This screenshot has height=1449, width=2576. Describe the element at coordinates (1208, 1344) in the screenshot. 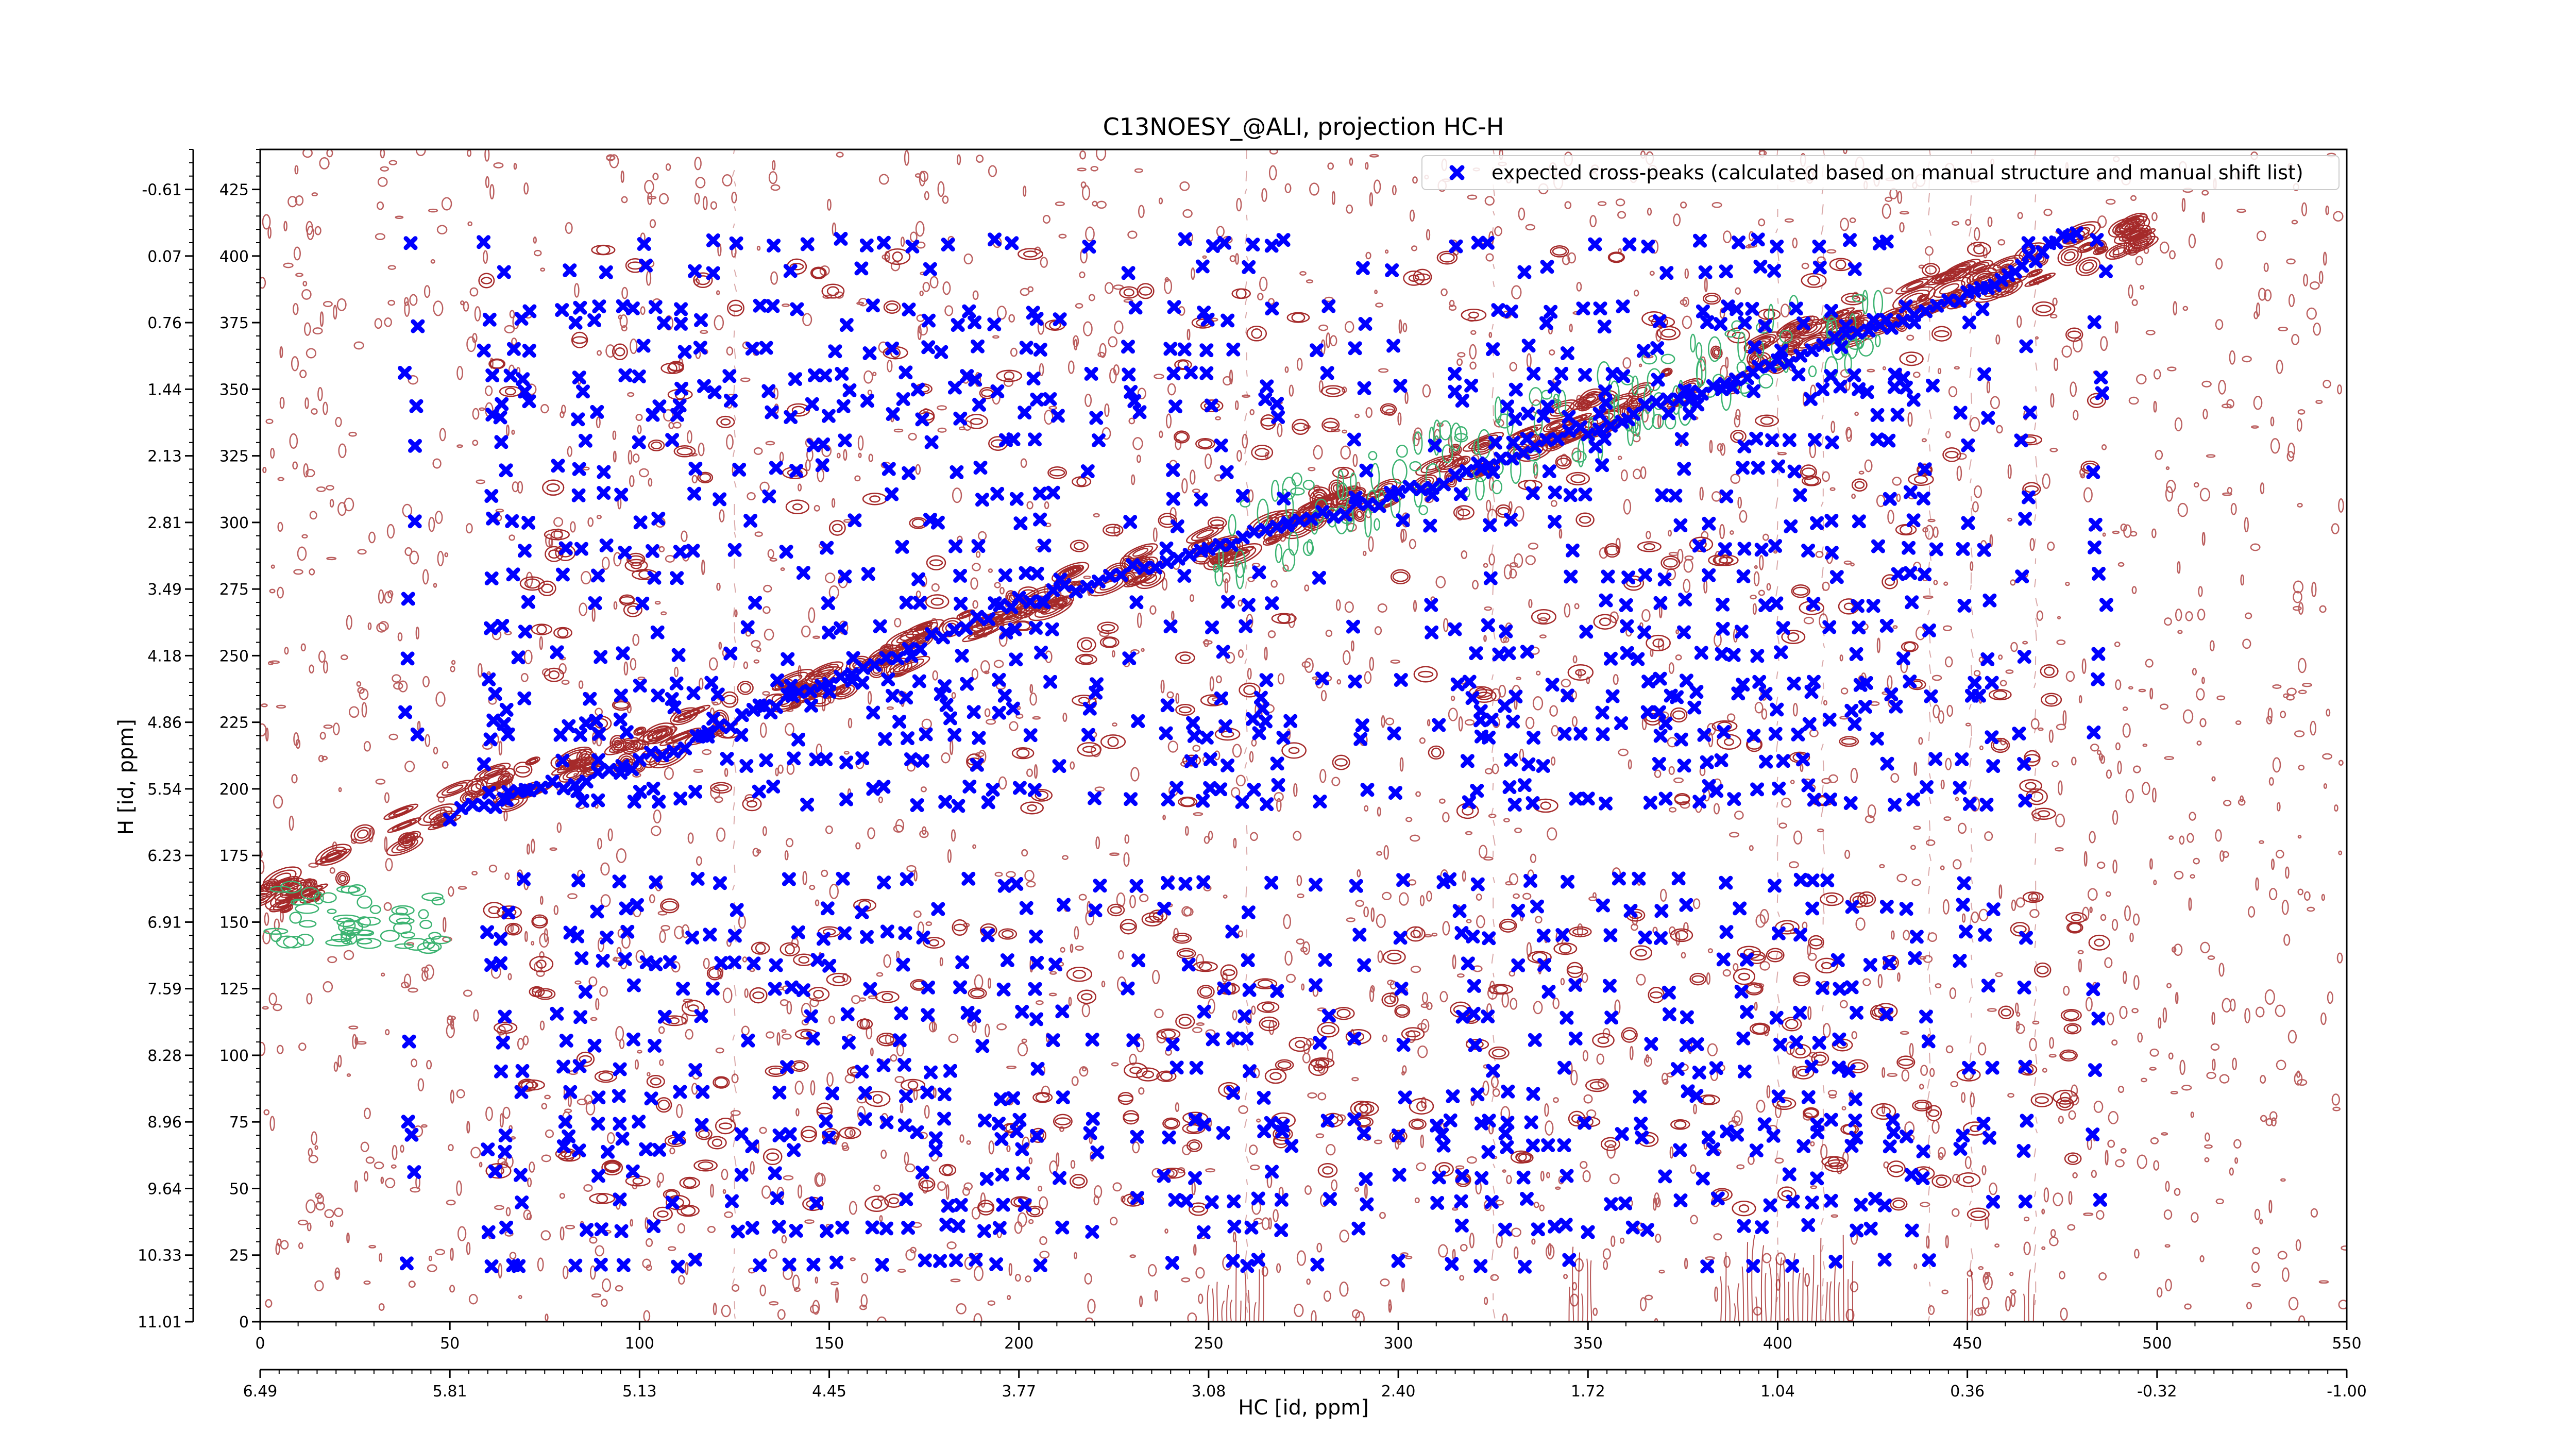

I see `x-tick-label: 250` at that location.